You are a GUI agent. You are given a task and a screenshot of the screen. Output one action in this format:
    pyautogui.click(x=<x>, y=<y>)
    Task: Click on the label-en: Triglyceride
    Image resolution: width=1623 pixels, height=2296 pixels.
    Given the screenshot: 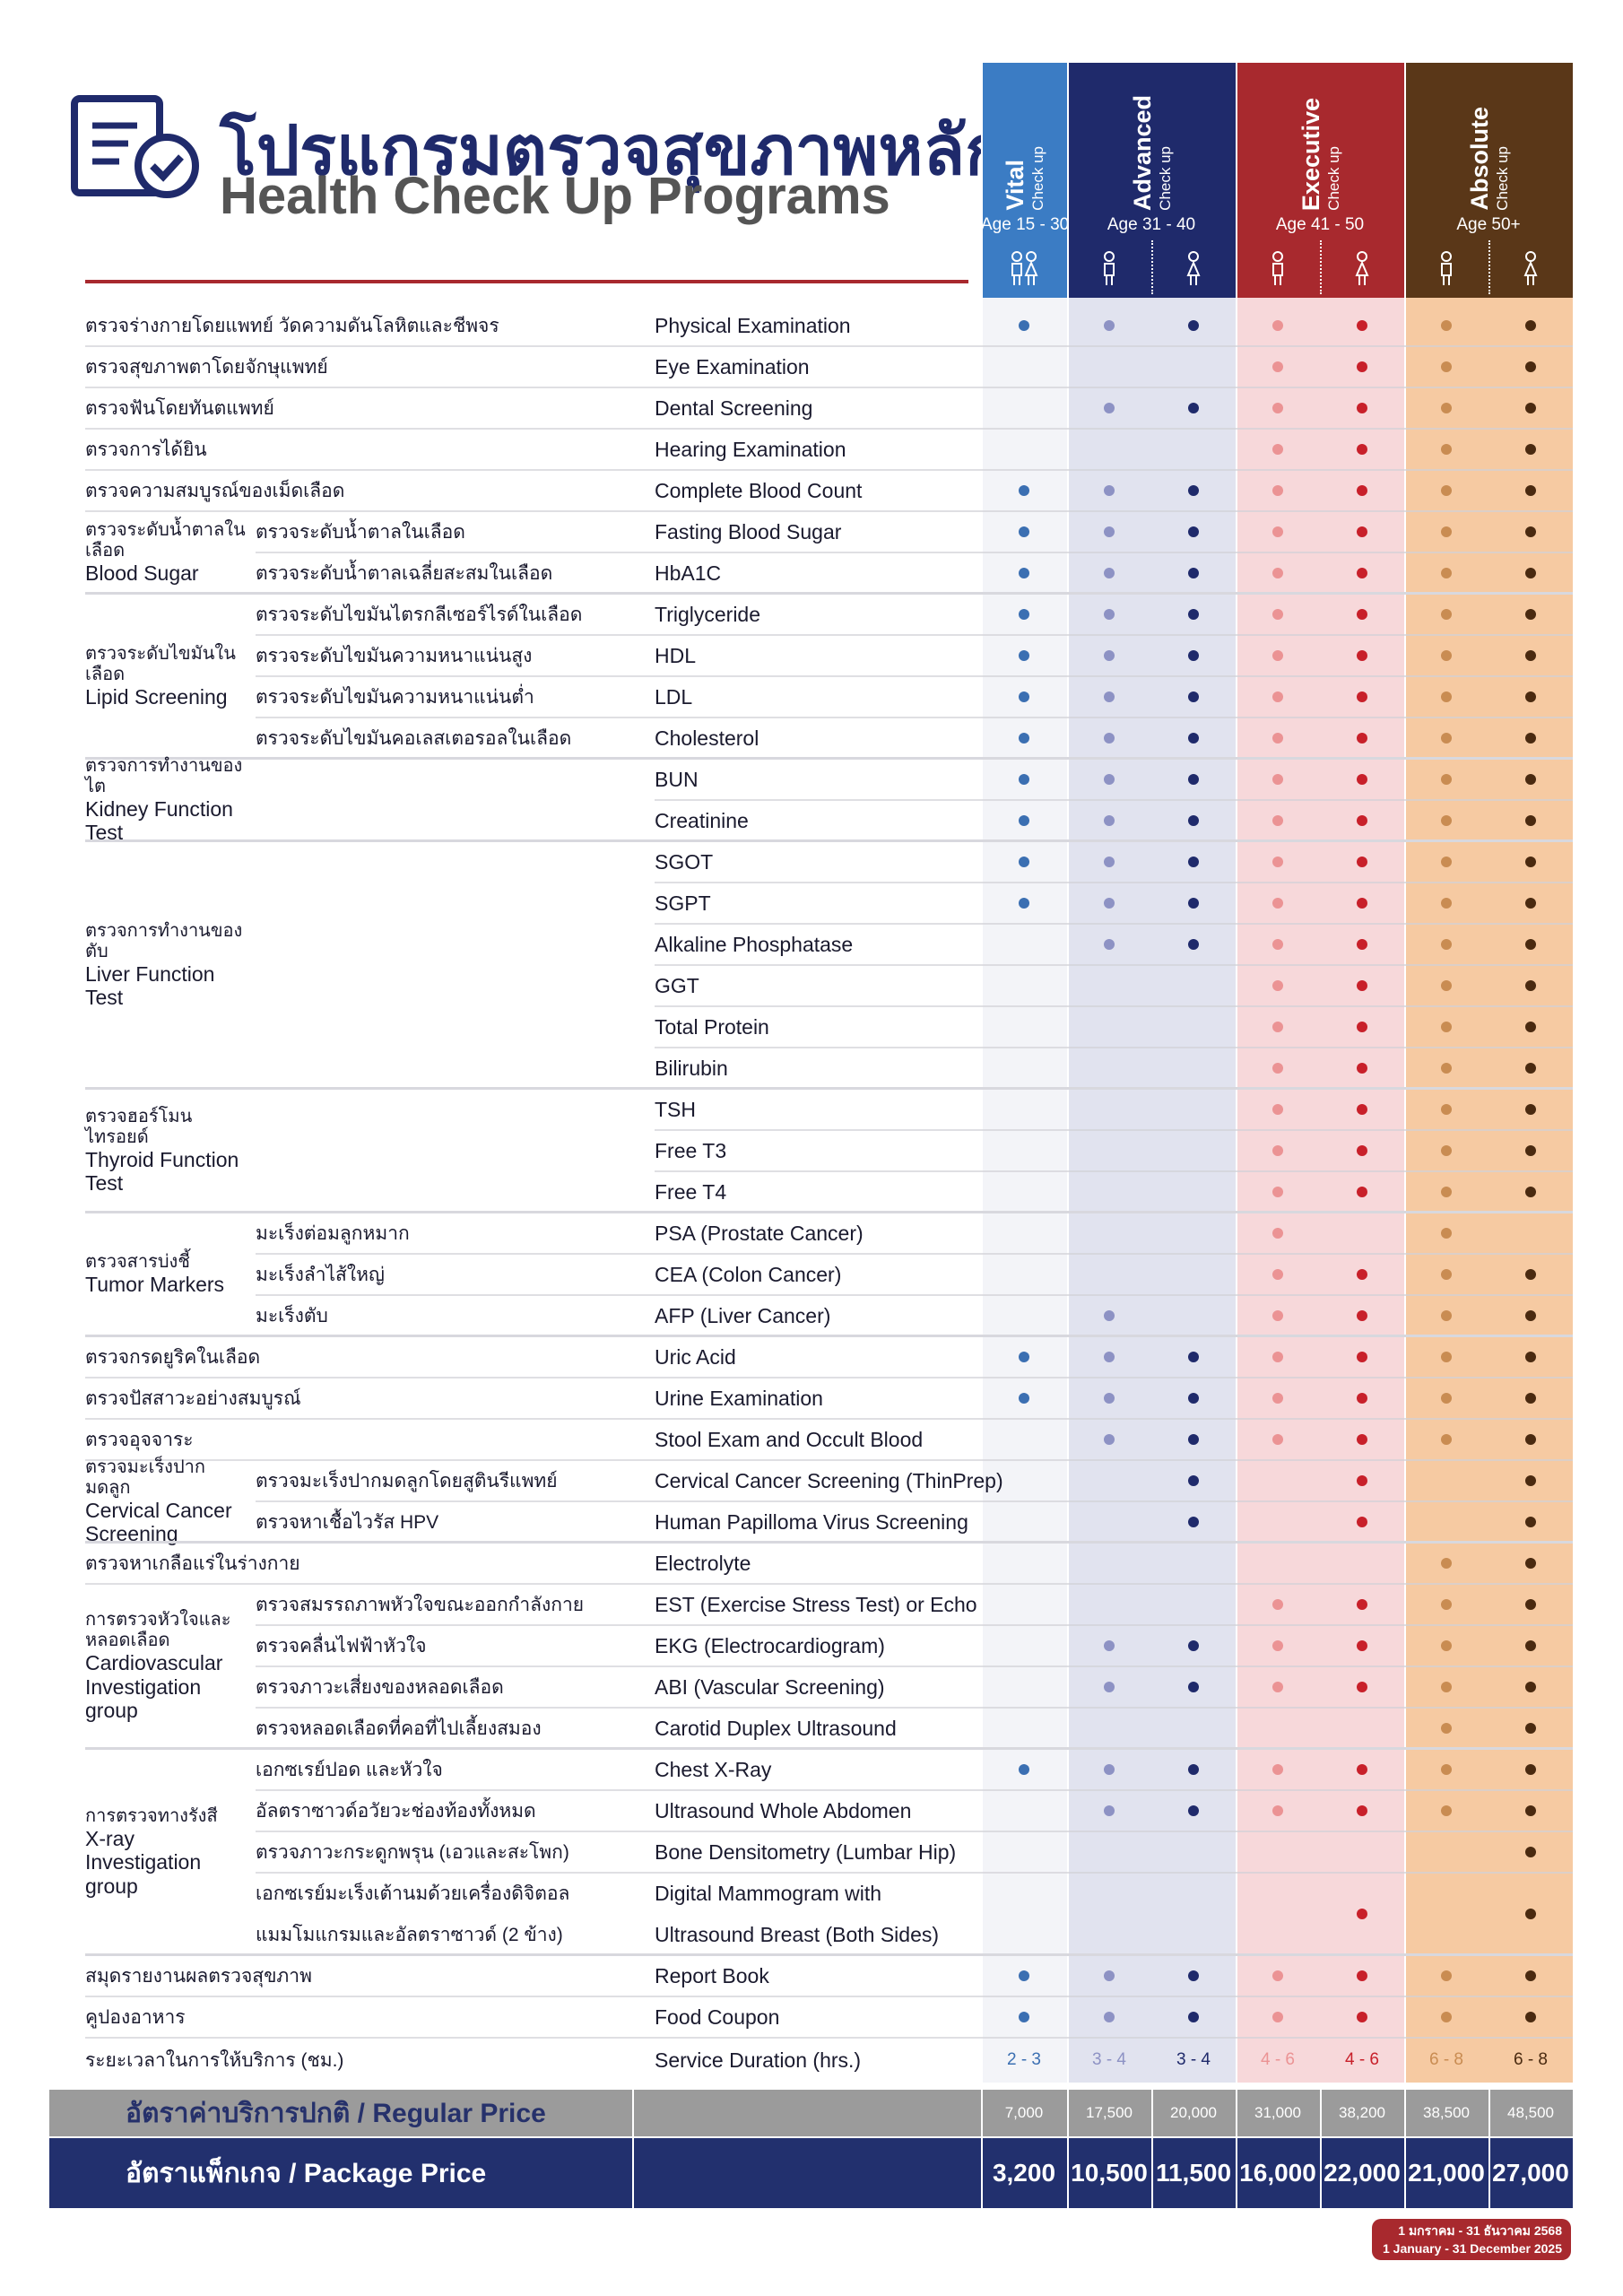 What is the action you would take?
    pyautogui.click(x=708, y=614)
    